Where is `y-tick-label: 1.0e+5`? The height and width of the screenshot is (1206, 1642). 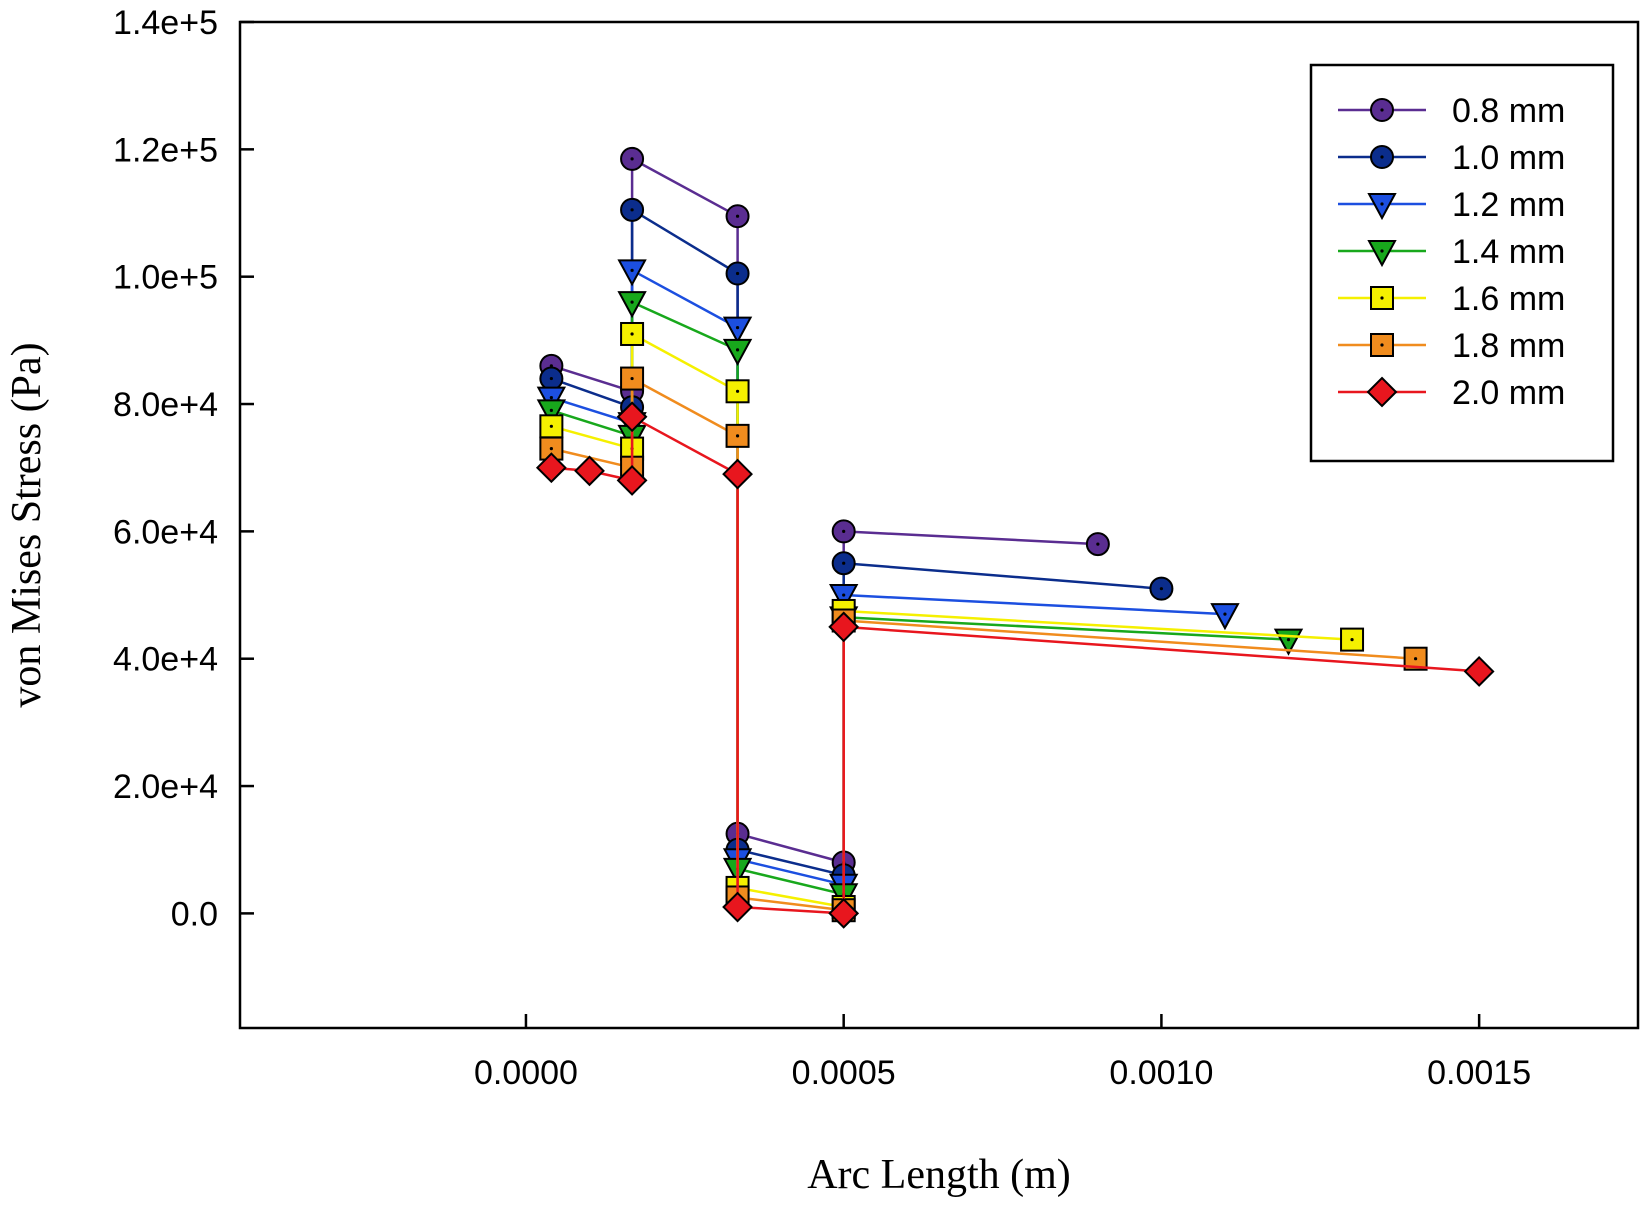
y-tick-label: 1.0e+5 is located at coordinates (165, 278).